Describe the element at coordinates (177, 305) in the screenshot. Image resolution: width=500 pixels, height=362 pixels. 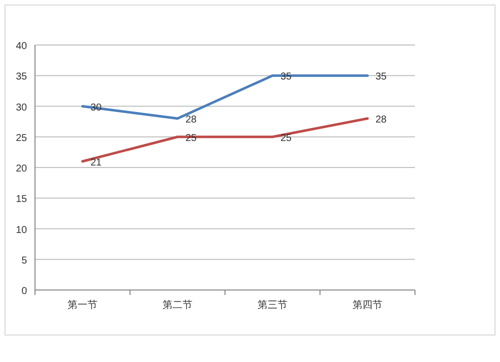
I see `x-tick-label: 第二节` at that location.